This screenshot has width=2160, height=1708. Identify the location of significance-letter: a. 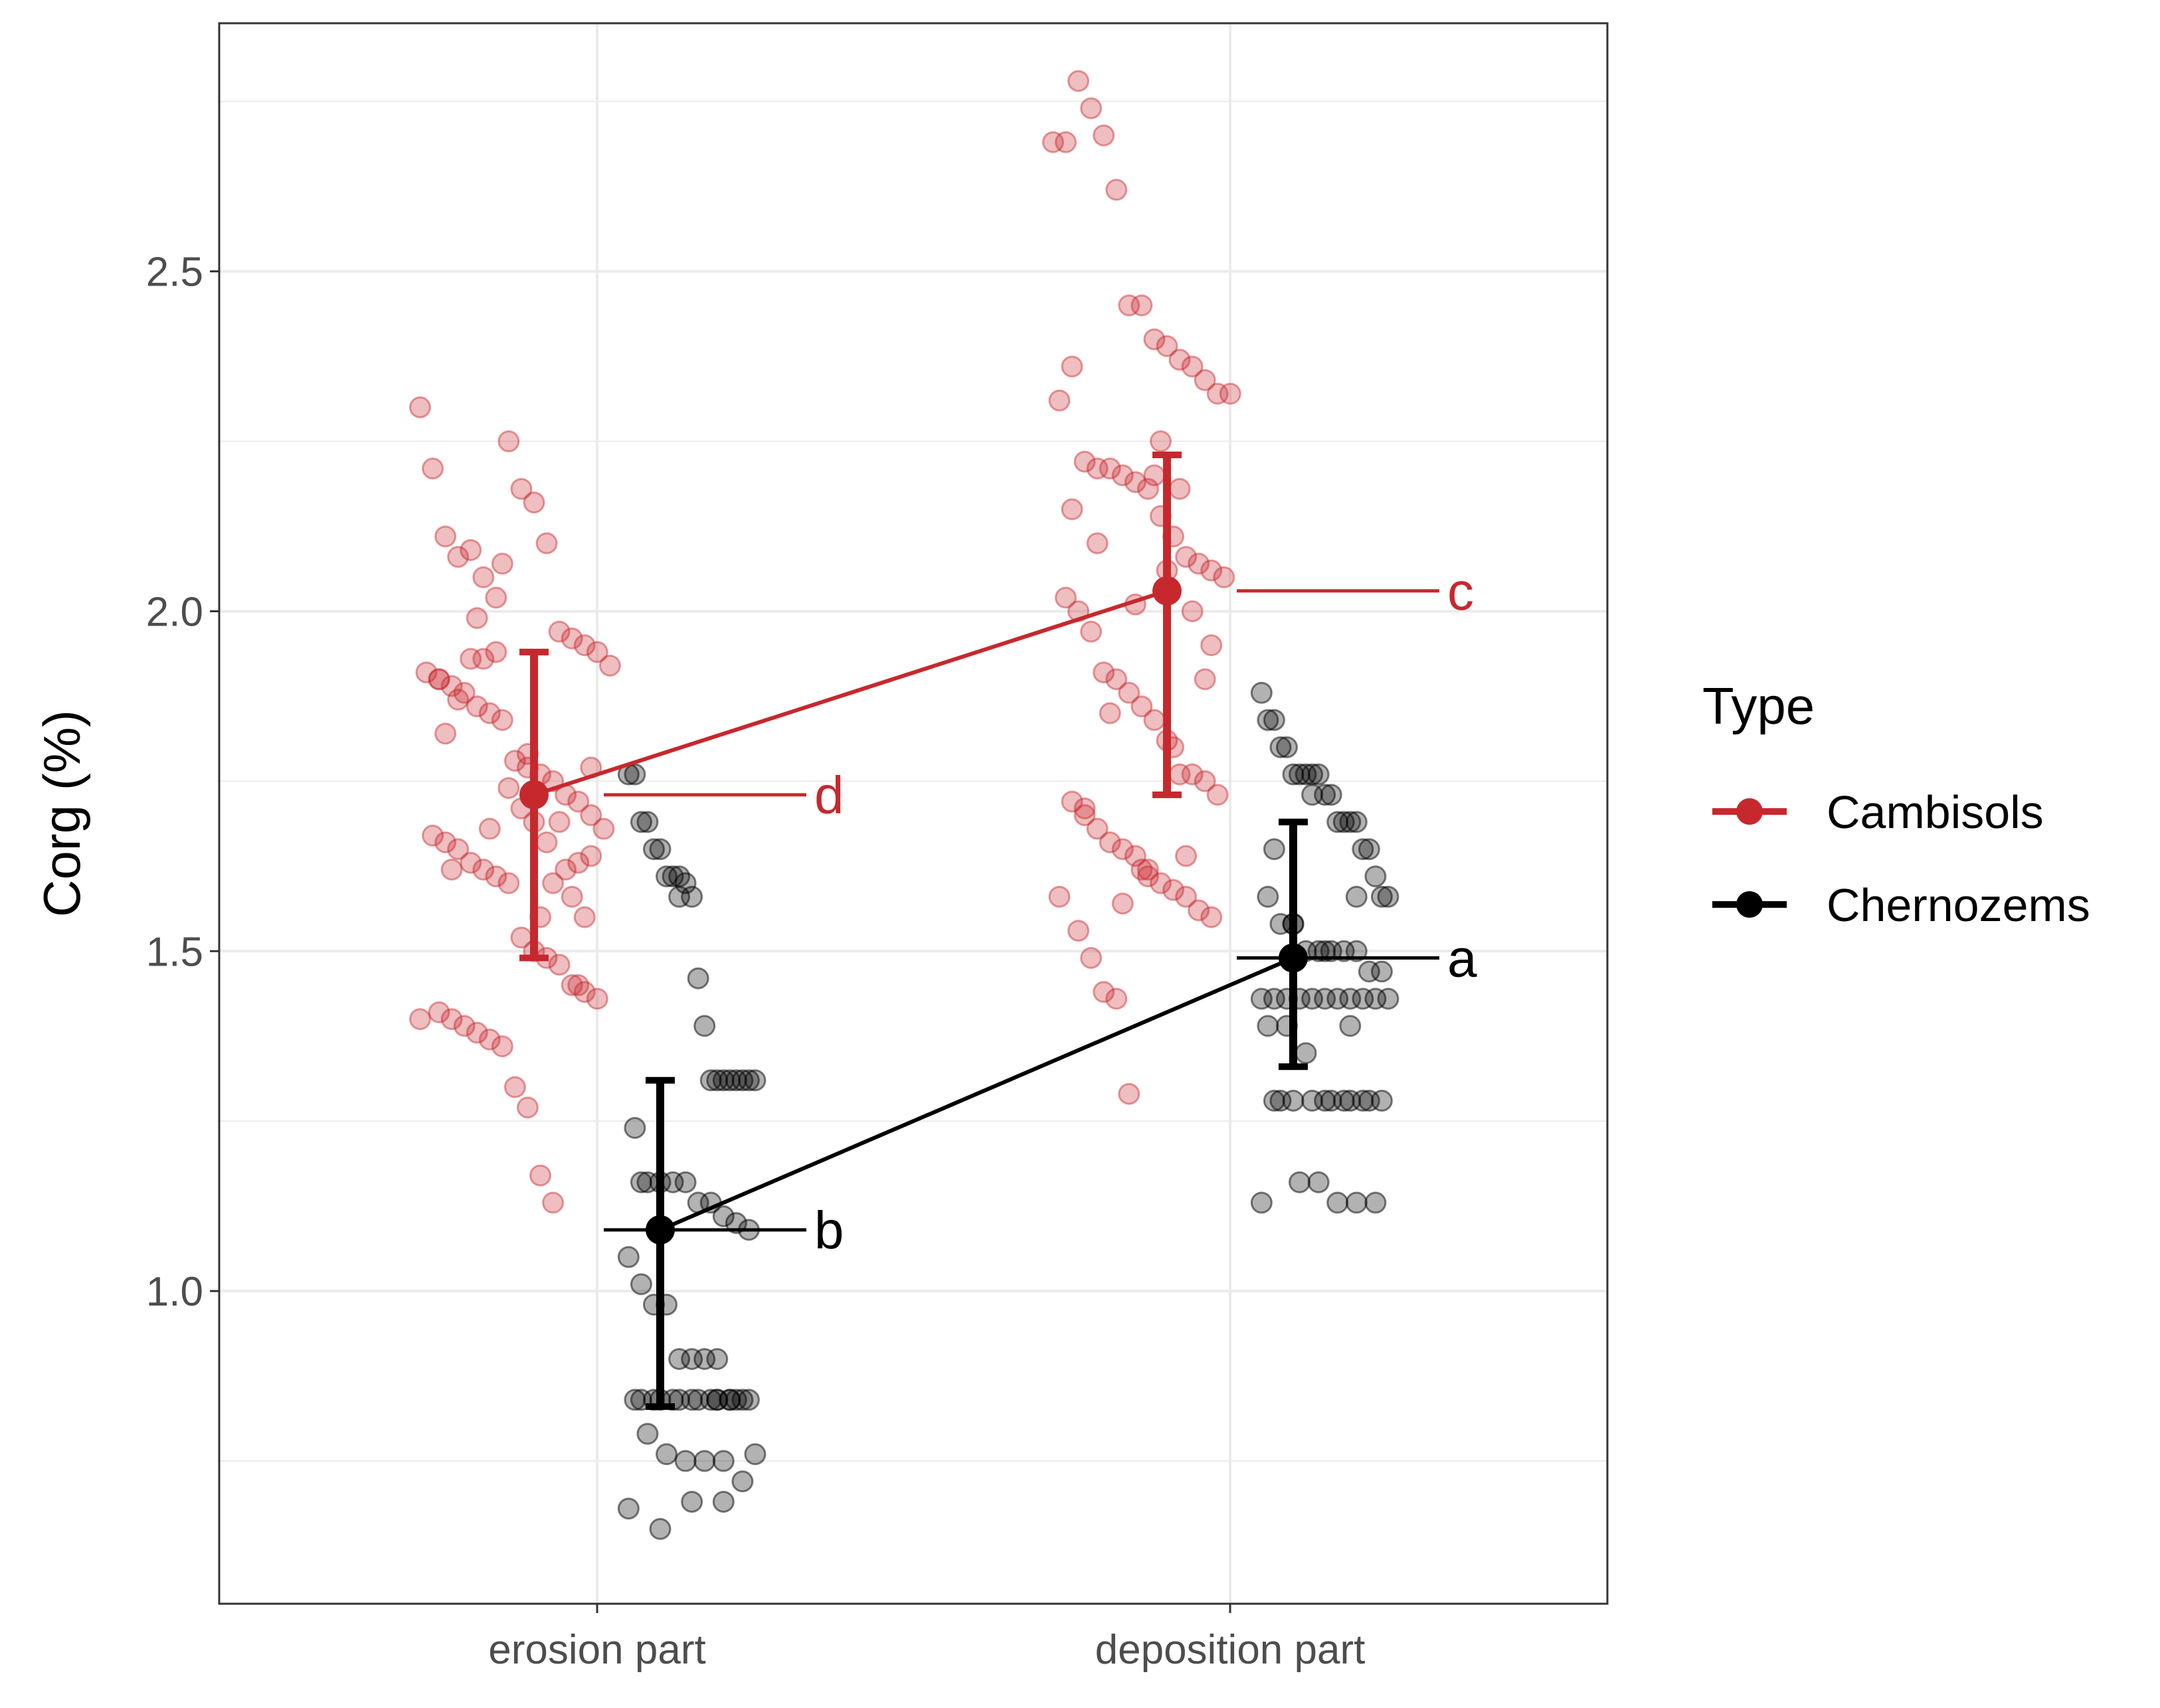
(1462, 958).